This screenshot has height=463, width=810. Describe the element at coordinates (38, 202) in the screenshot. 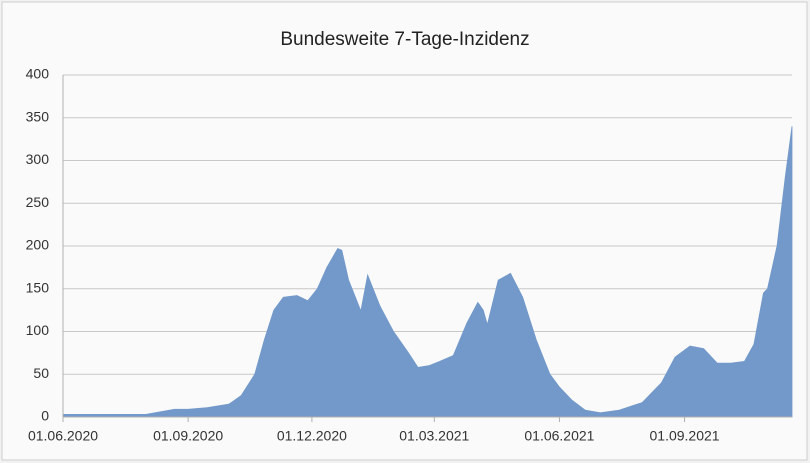

I see `y-tick-label: 250` at that location.